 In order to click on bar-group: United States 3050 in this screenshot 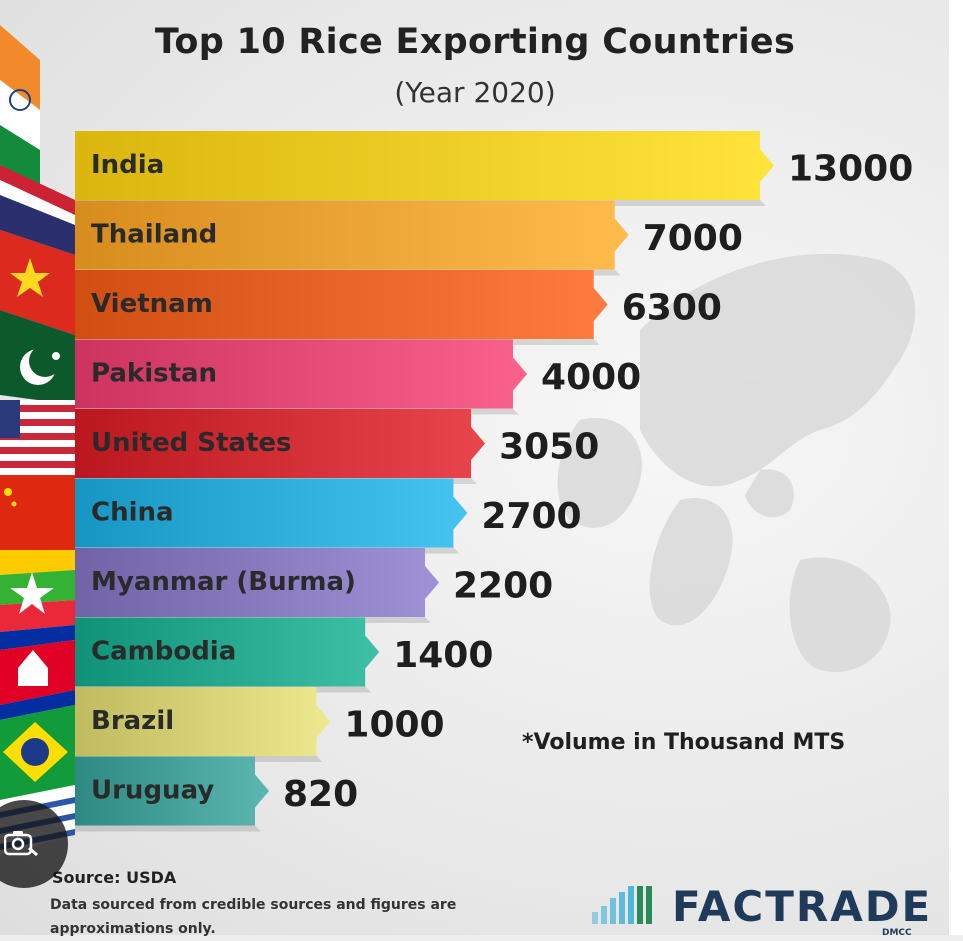, I will do `click(337, 446)`.